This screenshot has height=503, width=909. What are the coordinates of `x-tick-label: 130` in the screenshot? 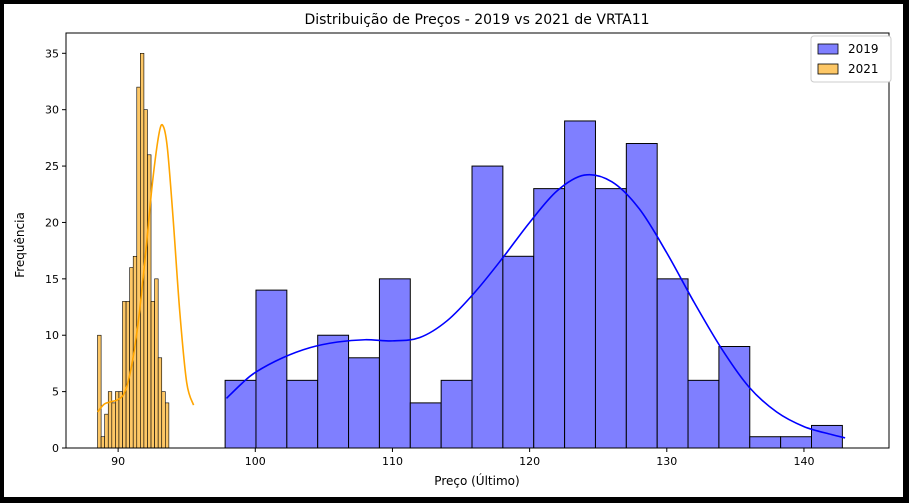 It's located at (666, 461).